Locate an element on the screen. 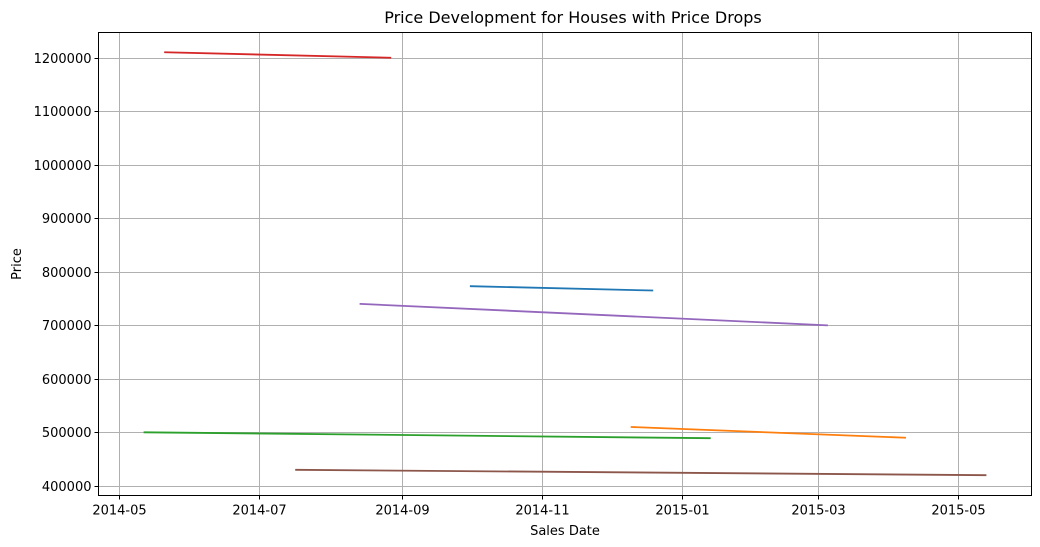 This screenshot has width=1040, height=547. y-tick-label: 900000 is located at coordinates (67, 219).